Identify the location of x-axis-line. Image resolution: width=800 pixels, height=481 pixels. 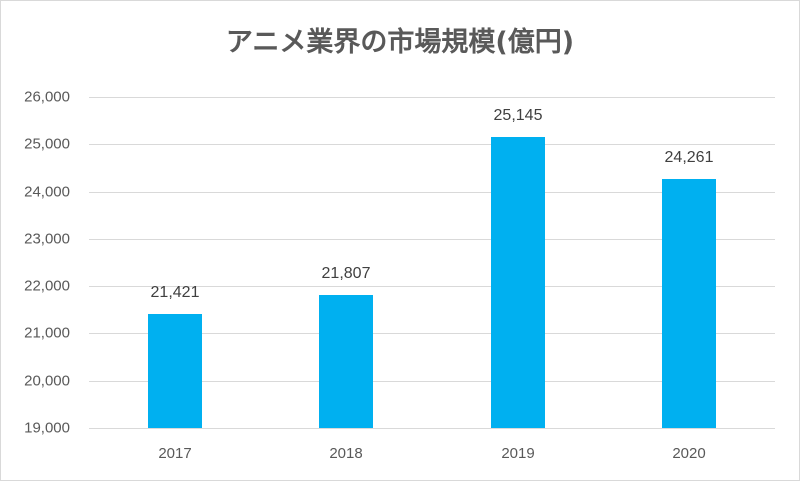
(432, 428).